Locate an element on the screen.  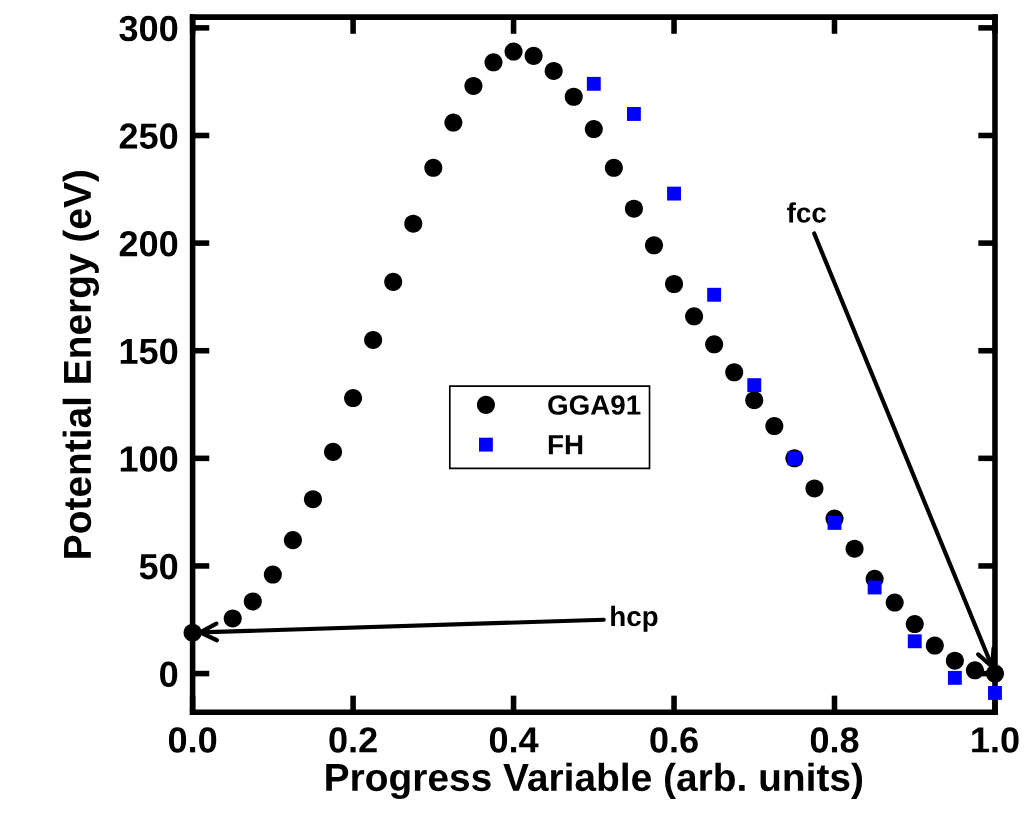
x-tick-label: 0.4 is located at coordinates (514, 740).